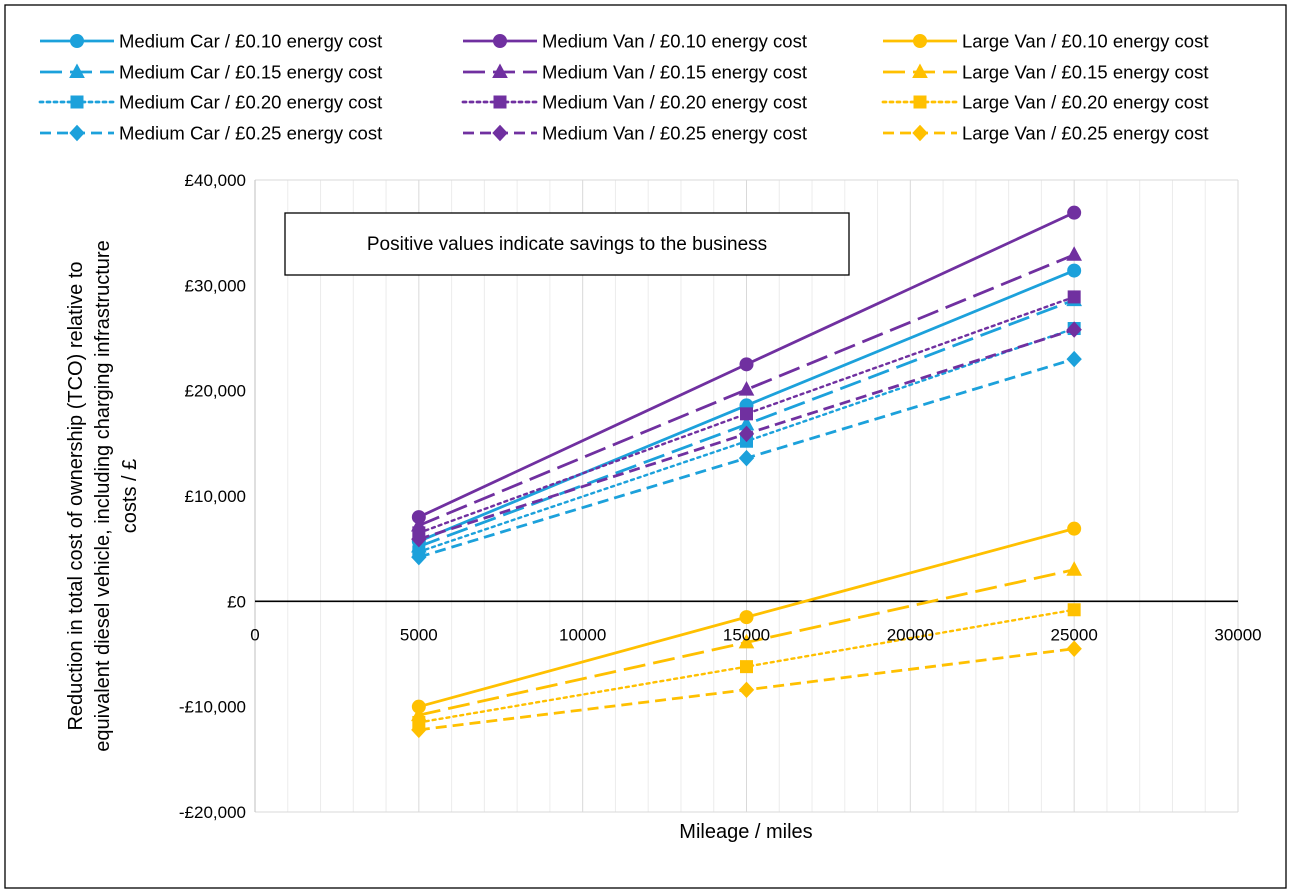 This screenshot has width=1292, height=895. What do you see at coordinates (1085, 41) in the screenshot?
I see `legend-label: Large Van / £0.10 energy cost` at bounding box center [1085, 41].